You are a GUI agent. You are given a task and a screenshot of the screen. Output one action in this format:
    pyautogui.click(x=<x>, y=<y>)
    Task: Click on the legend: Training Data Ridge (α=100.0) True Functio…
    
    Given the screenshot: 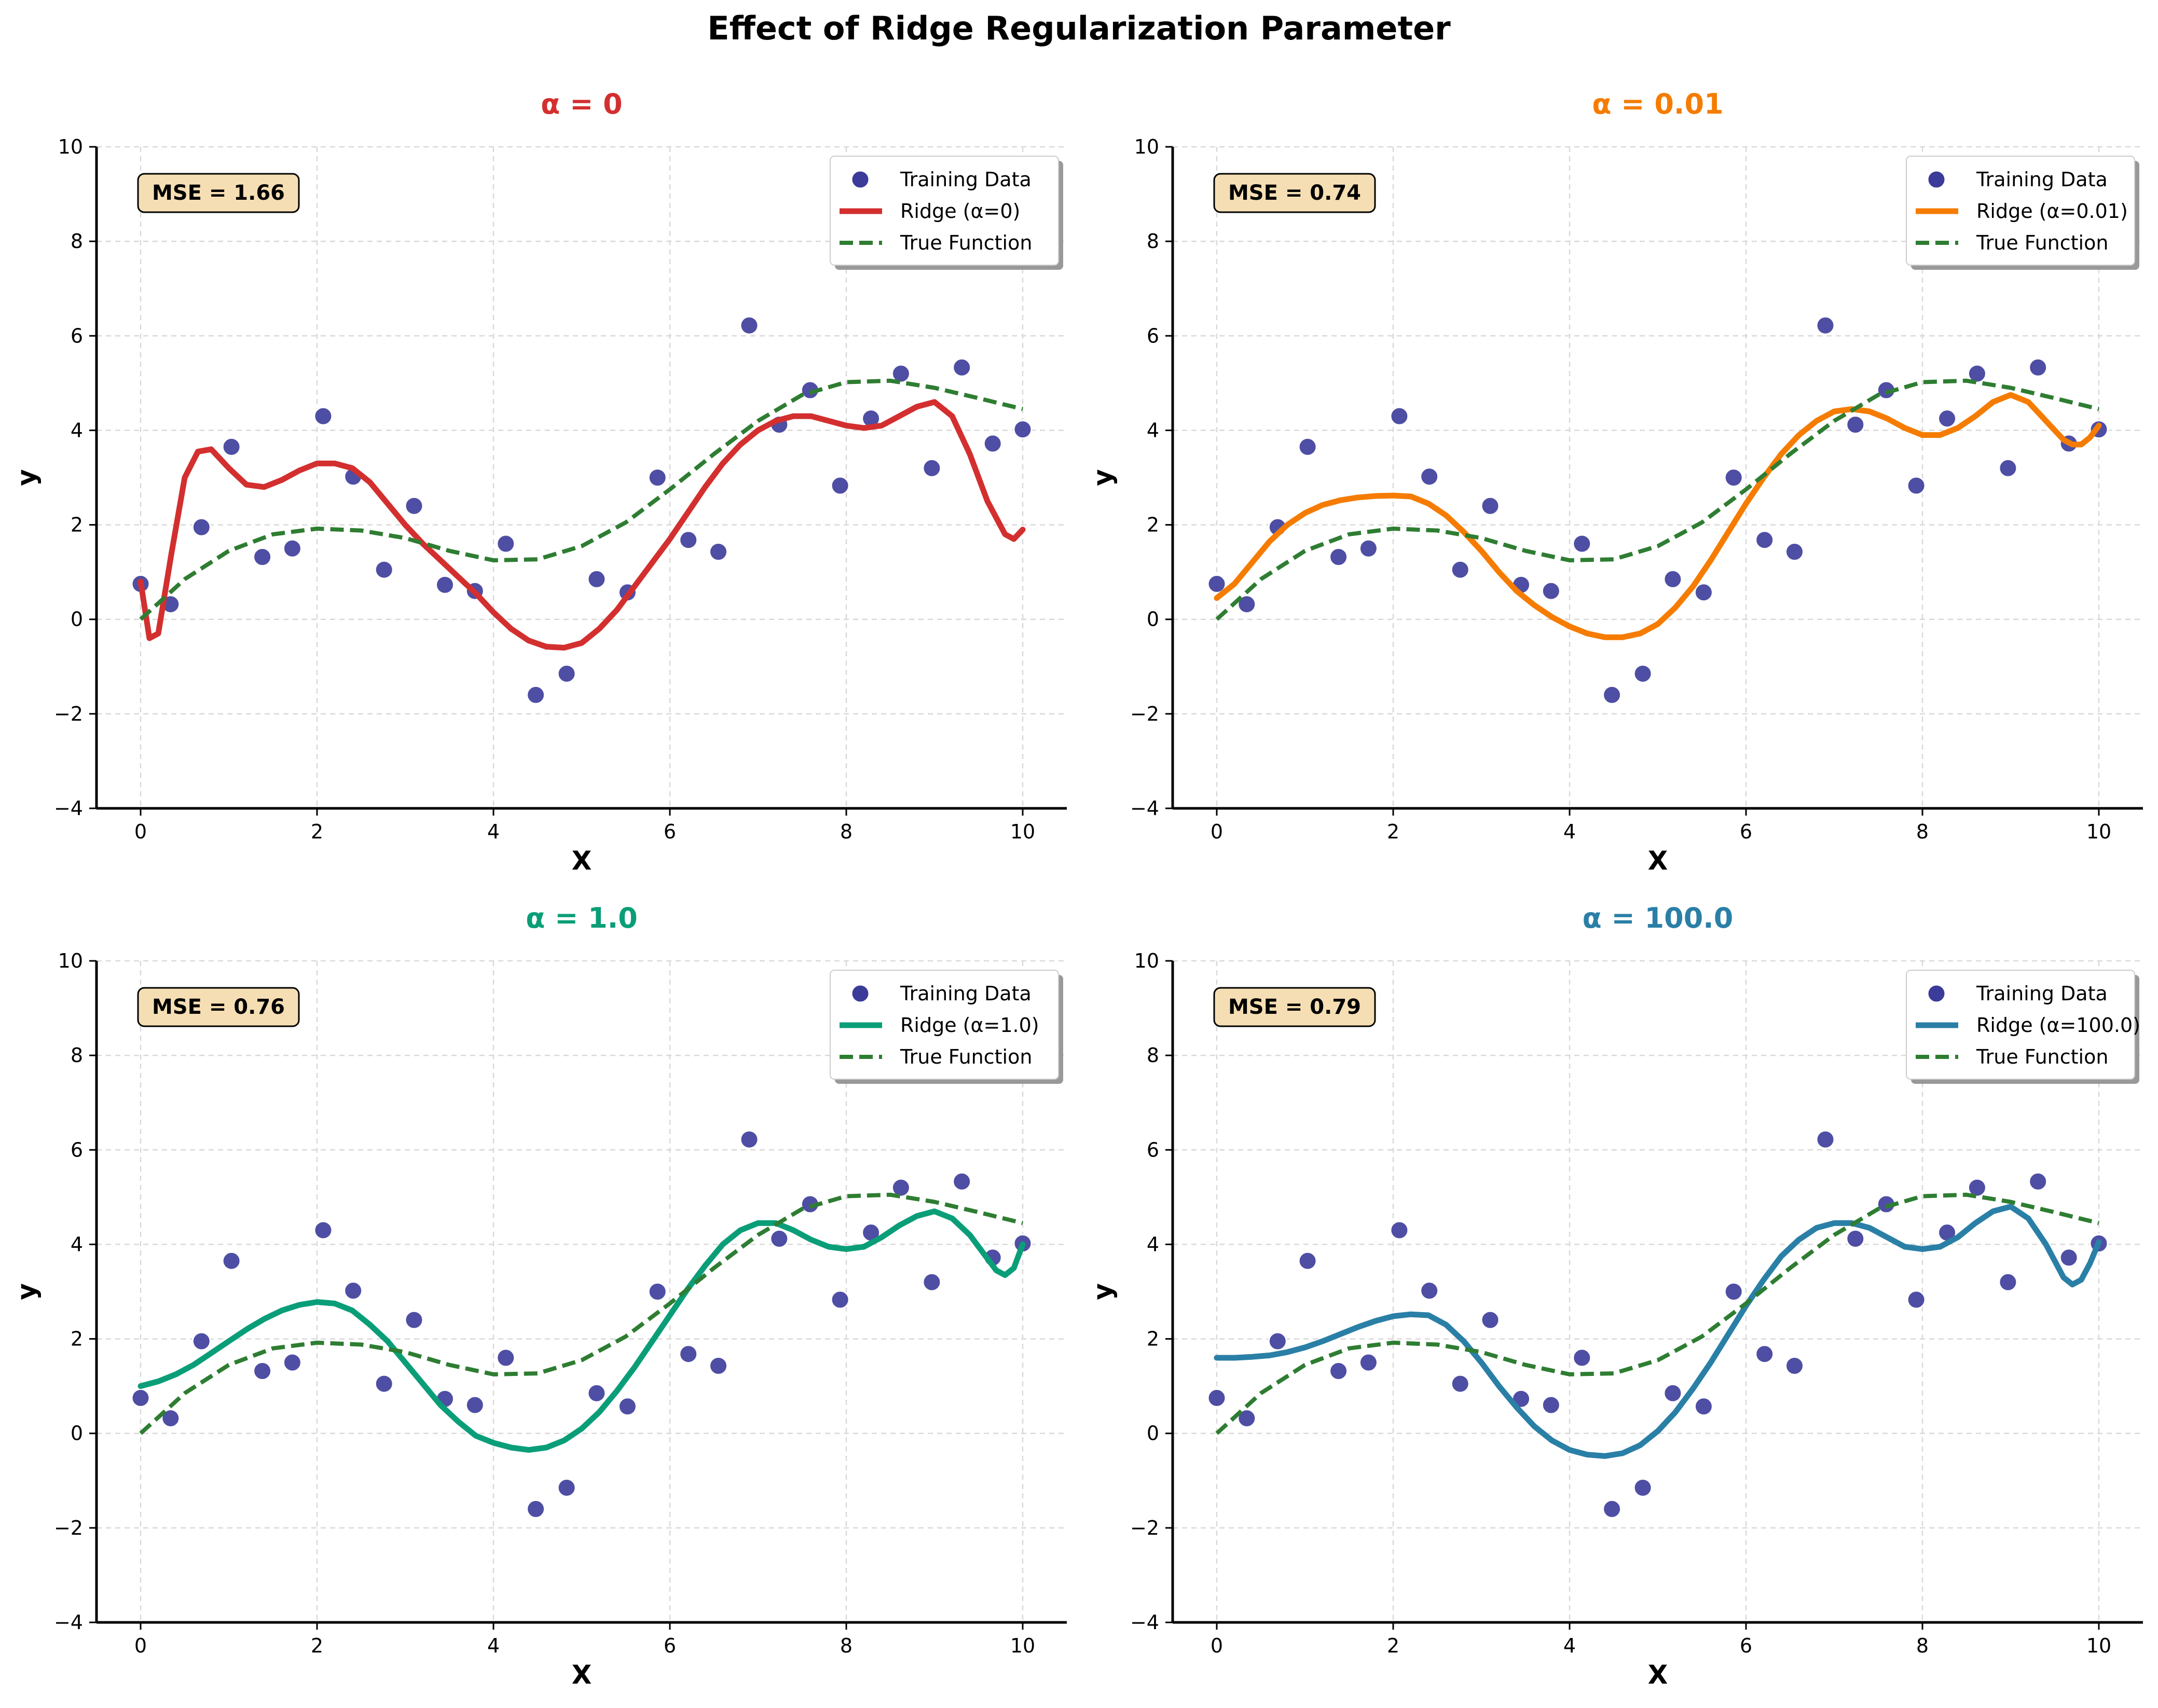 What is the action you would take?
    pyautogui.click(x=2023, y=1027)
    